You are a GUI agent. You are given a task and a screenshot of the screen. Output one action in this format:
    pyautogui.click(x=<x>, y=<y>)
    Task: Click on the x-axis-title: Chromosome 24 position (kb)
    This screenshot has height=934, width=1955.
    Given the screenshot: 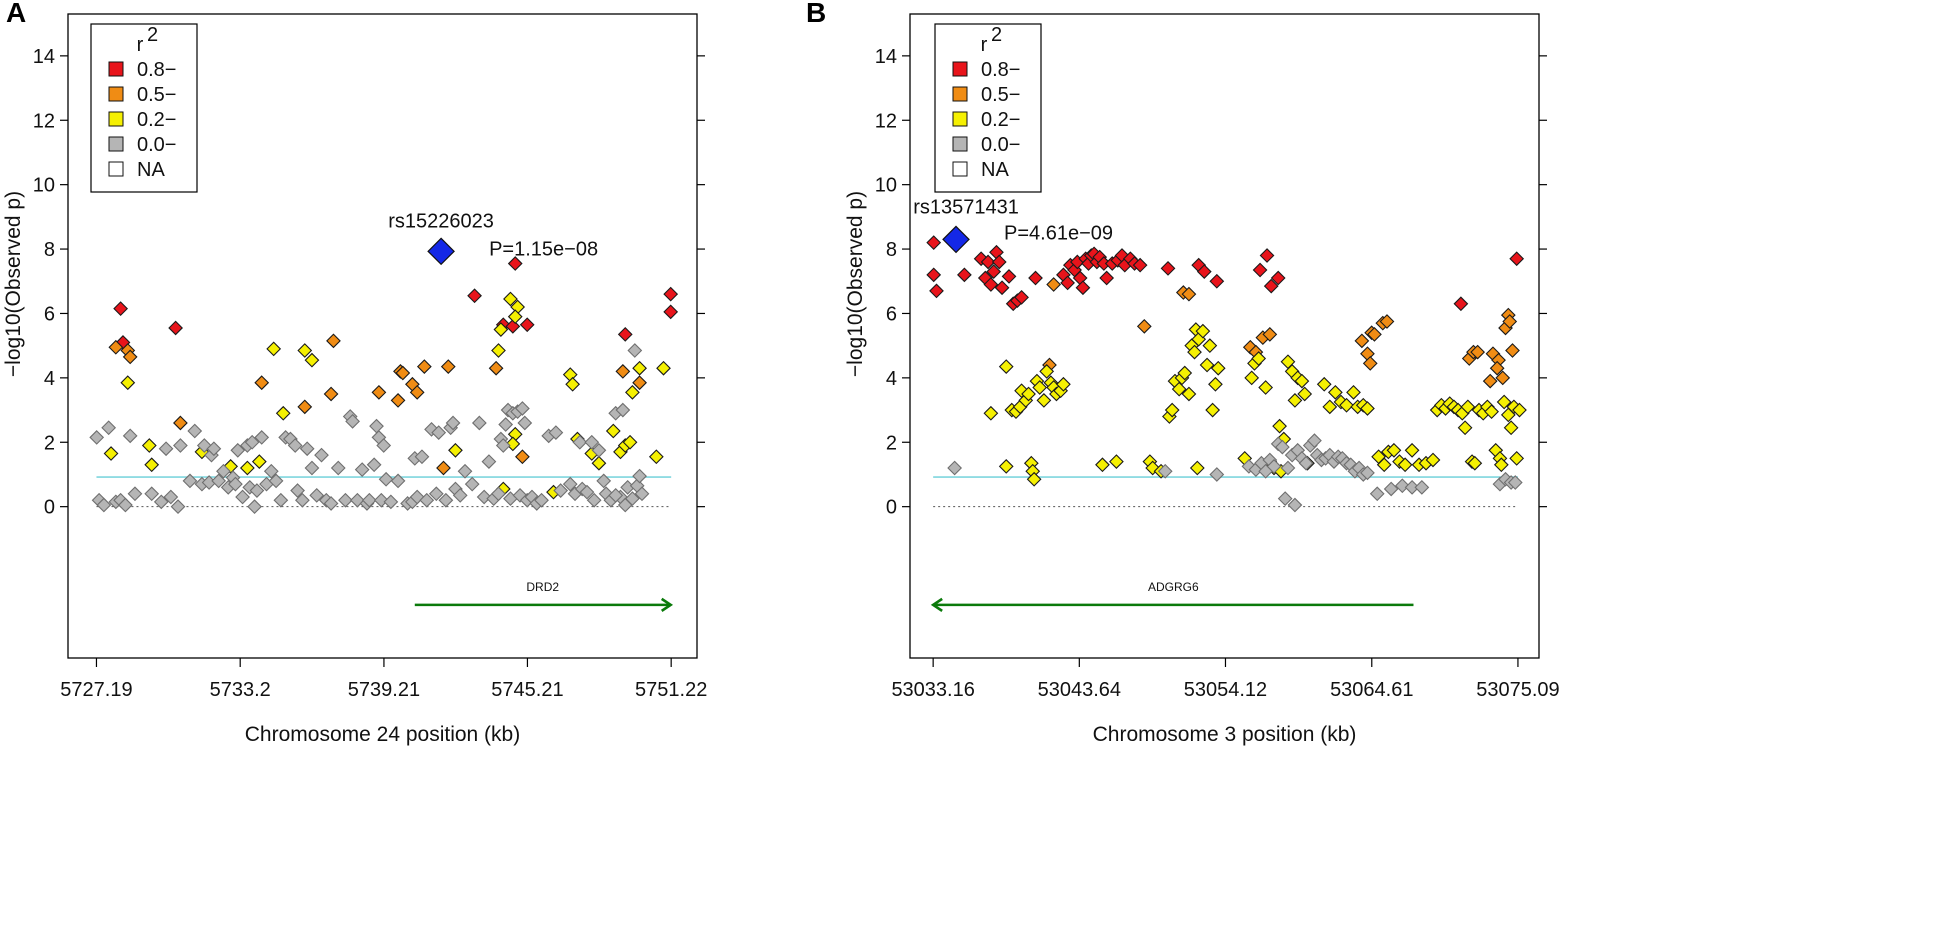 What is the action you would take?
    pyautogui.click(x=382, y=734)
    